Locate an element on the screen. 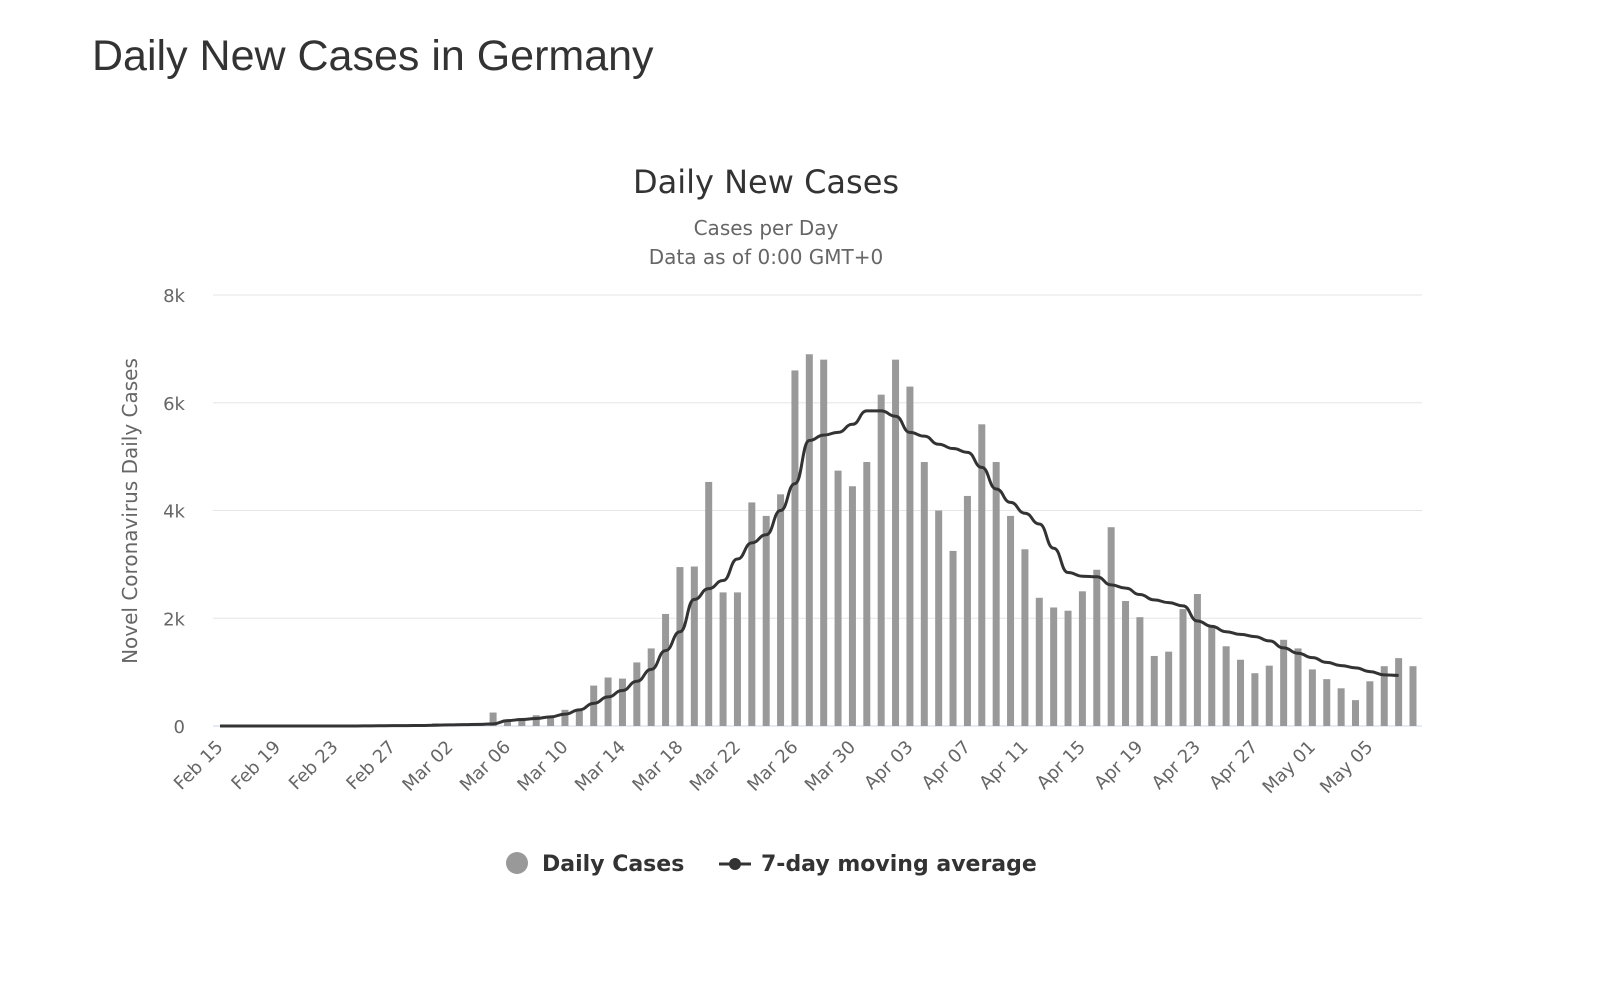 The width and height of the screenshot is (1600, 981). x-tick-label: Mar 14 is located at coordinates (600, 766).